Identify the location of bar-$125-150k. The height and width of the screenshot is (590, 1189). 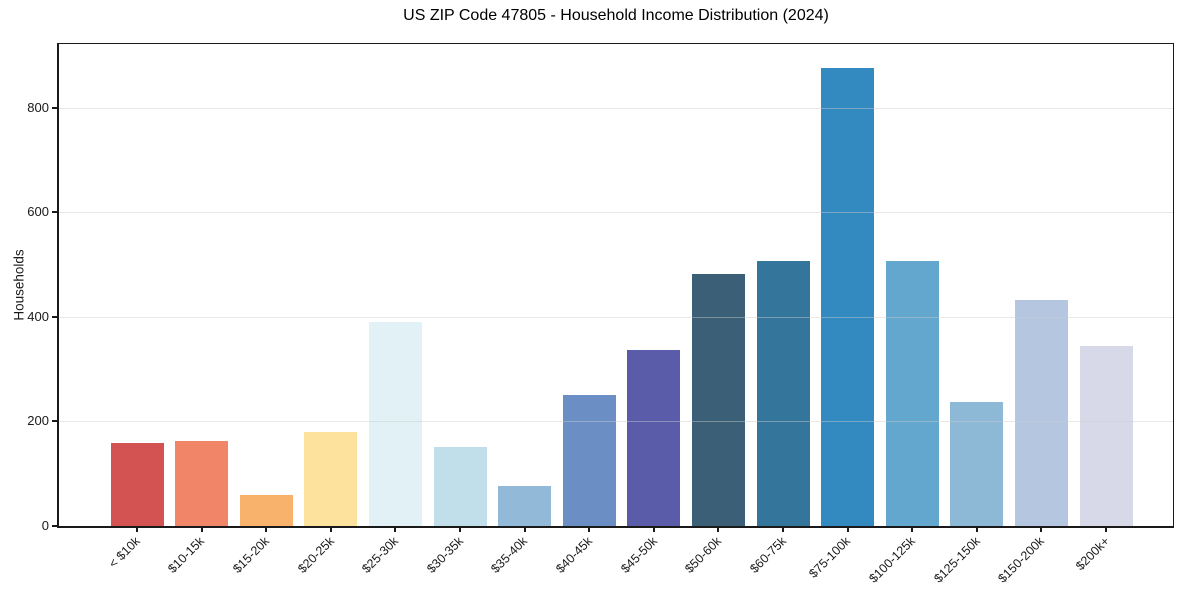
(977, 464).